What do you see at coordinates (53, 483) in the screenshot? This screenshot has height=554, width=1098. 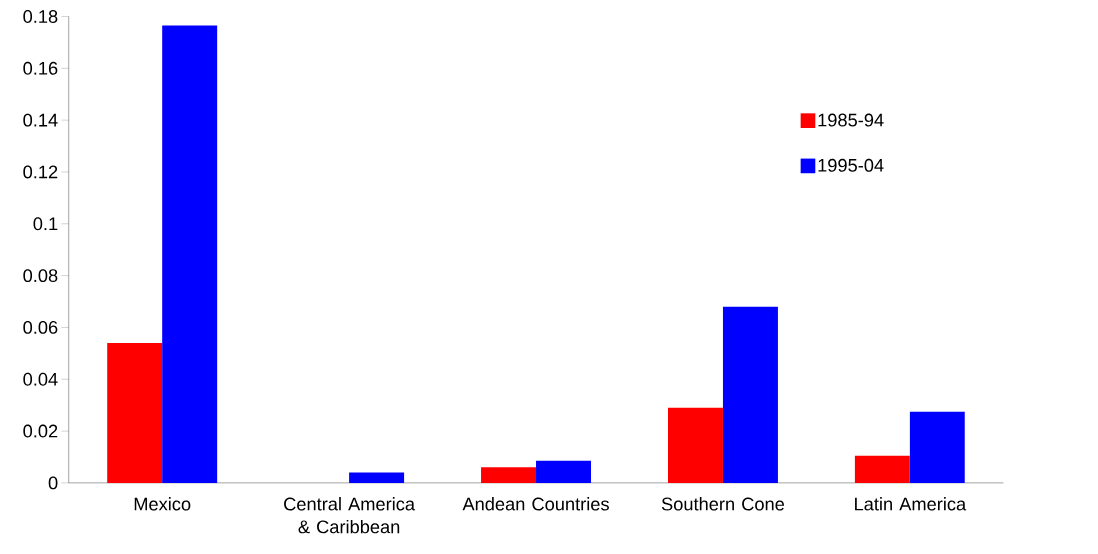 I see `y-tick-label: 0` at bounding box center [53, 483].